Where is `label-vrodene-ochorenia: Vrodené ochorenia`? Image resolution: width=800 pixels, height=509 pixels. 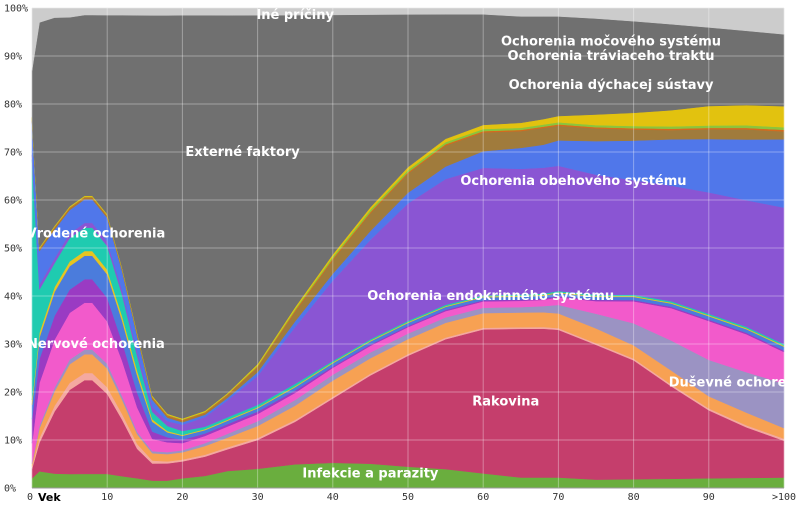
label-vrodene-ochorenia: Vrodené ochorenia is located at coordinates (96, 234).